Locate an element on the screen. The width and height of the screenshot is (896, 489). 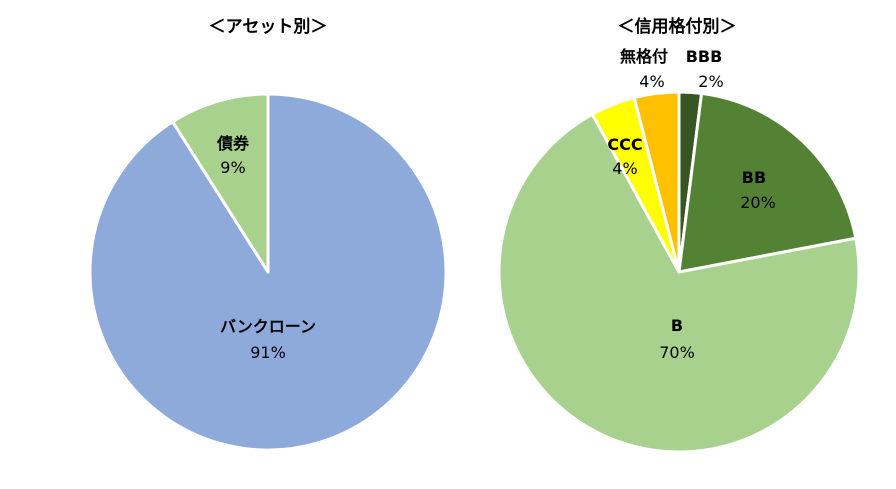
asset-chart-title: ＜アセット別＞ is located at coordinates (268, 27).